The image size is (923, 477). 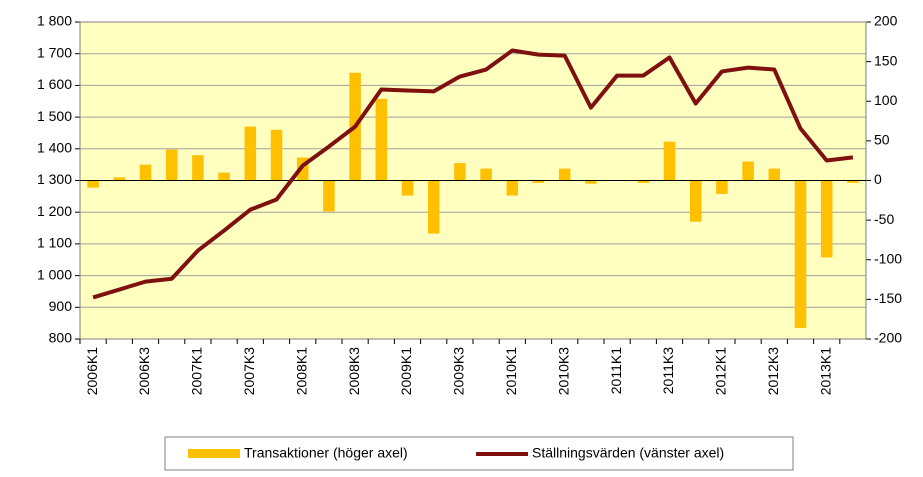 I want to click on x-tick-label: 2006K3, so click(x=144, y=371).